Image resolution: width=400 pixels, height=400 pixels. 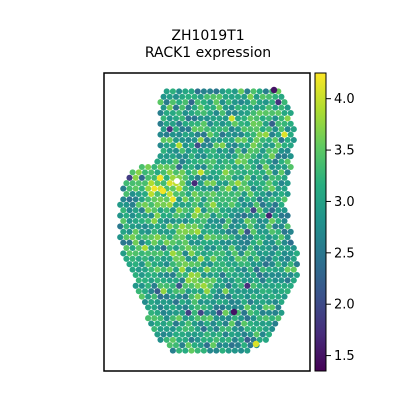 What do you see at coordinates (177, 181) in the screenshot?
I see `spot-gap` at bounding box center [177, 181].